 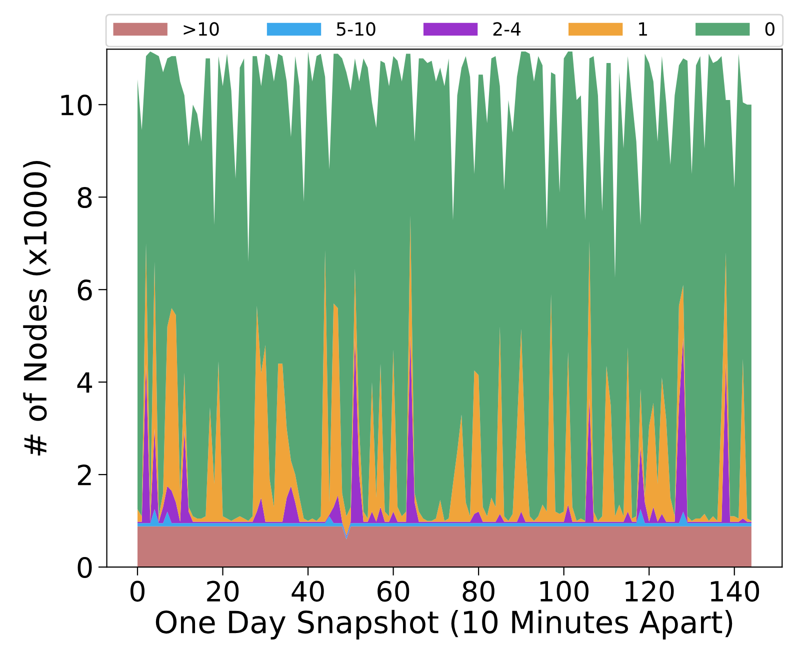 I want to click on x-tick-label: 20, so click(x=223, y=591).